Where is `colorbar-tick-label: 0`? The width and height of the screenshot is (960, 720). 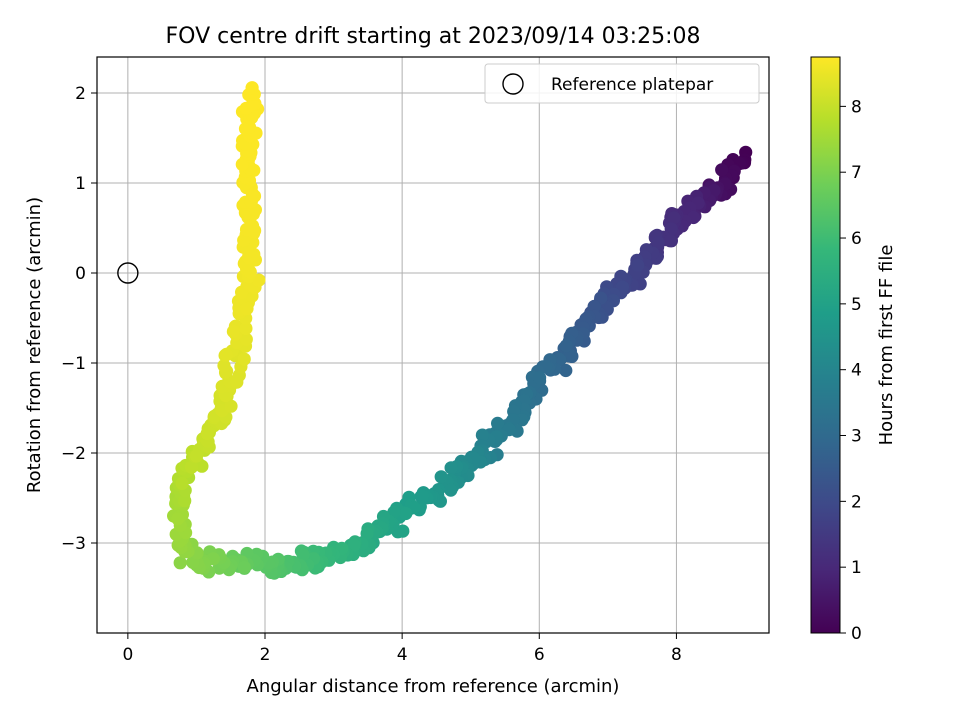
colorbar-tick-label: 0 is located at coordinates (856, 634).